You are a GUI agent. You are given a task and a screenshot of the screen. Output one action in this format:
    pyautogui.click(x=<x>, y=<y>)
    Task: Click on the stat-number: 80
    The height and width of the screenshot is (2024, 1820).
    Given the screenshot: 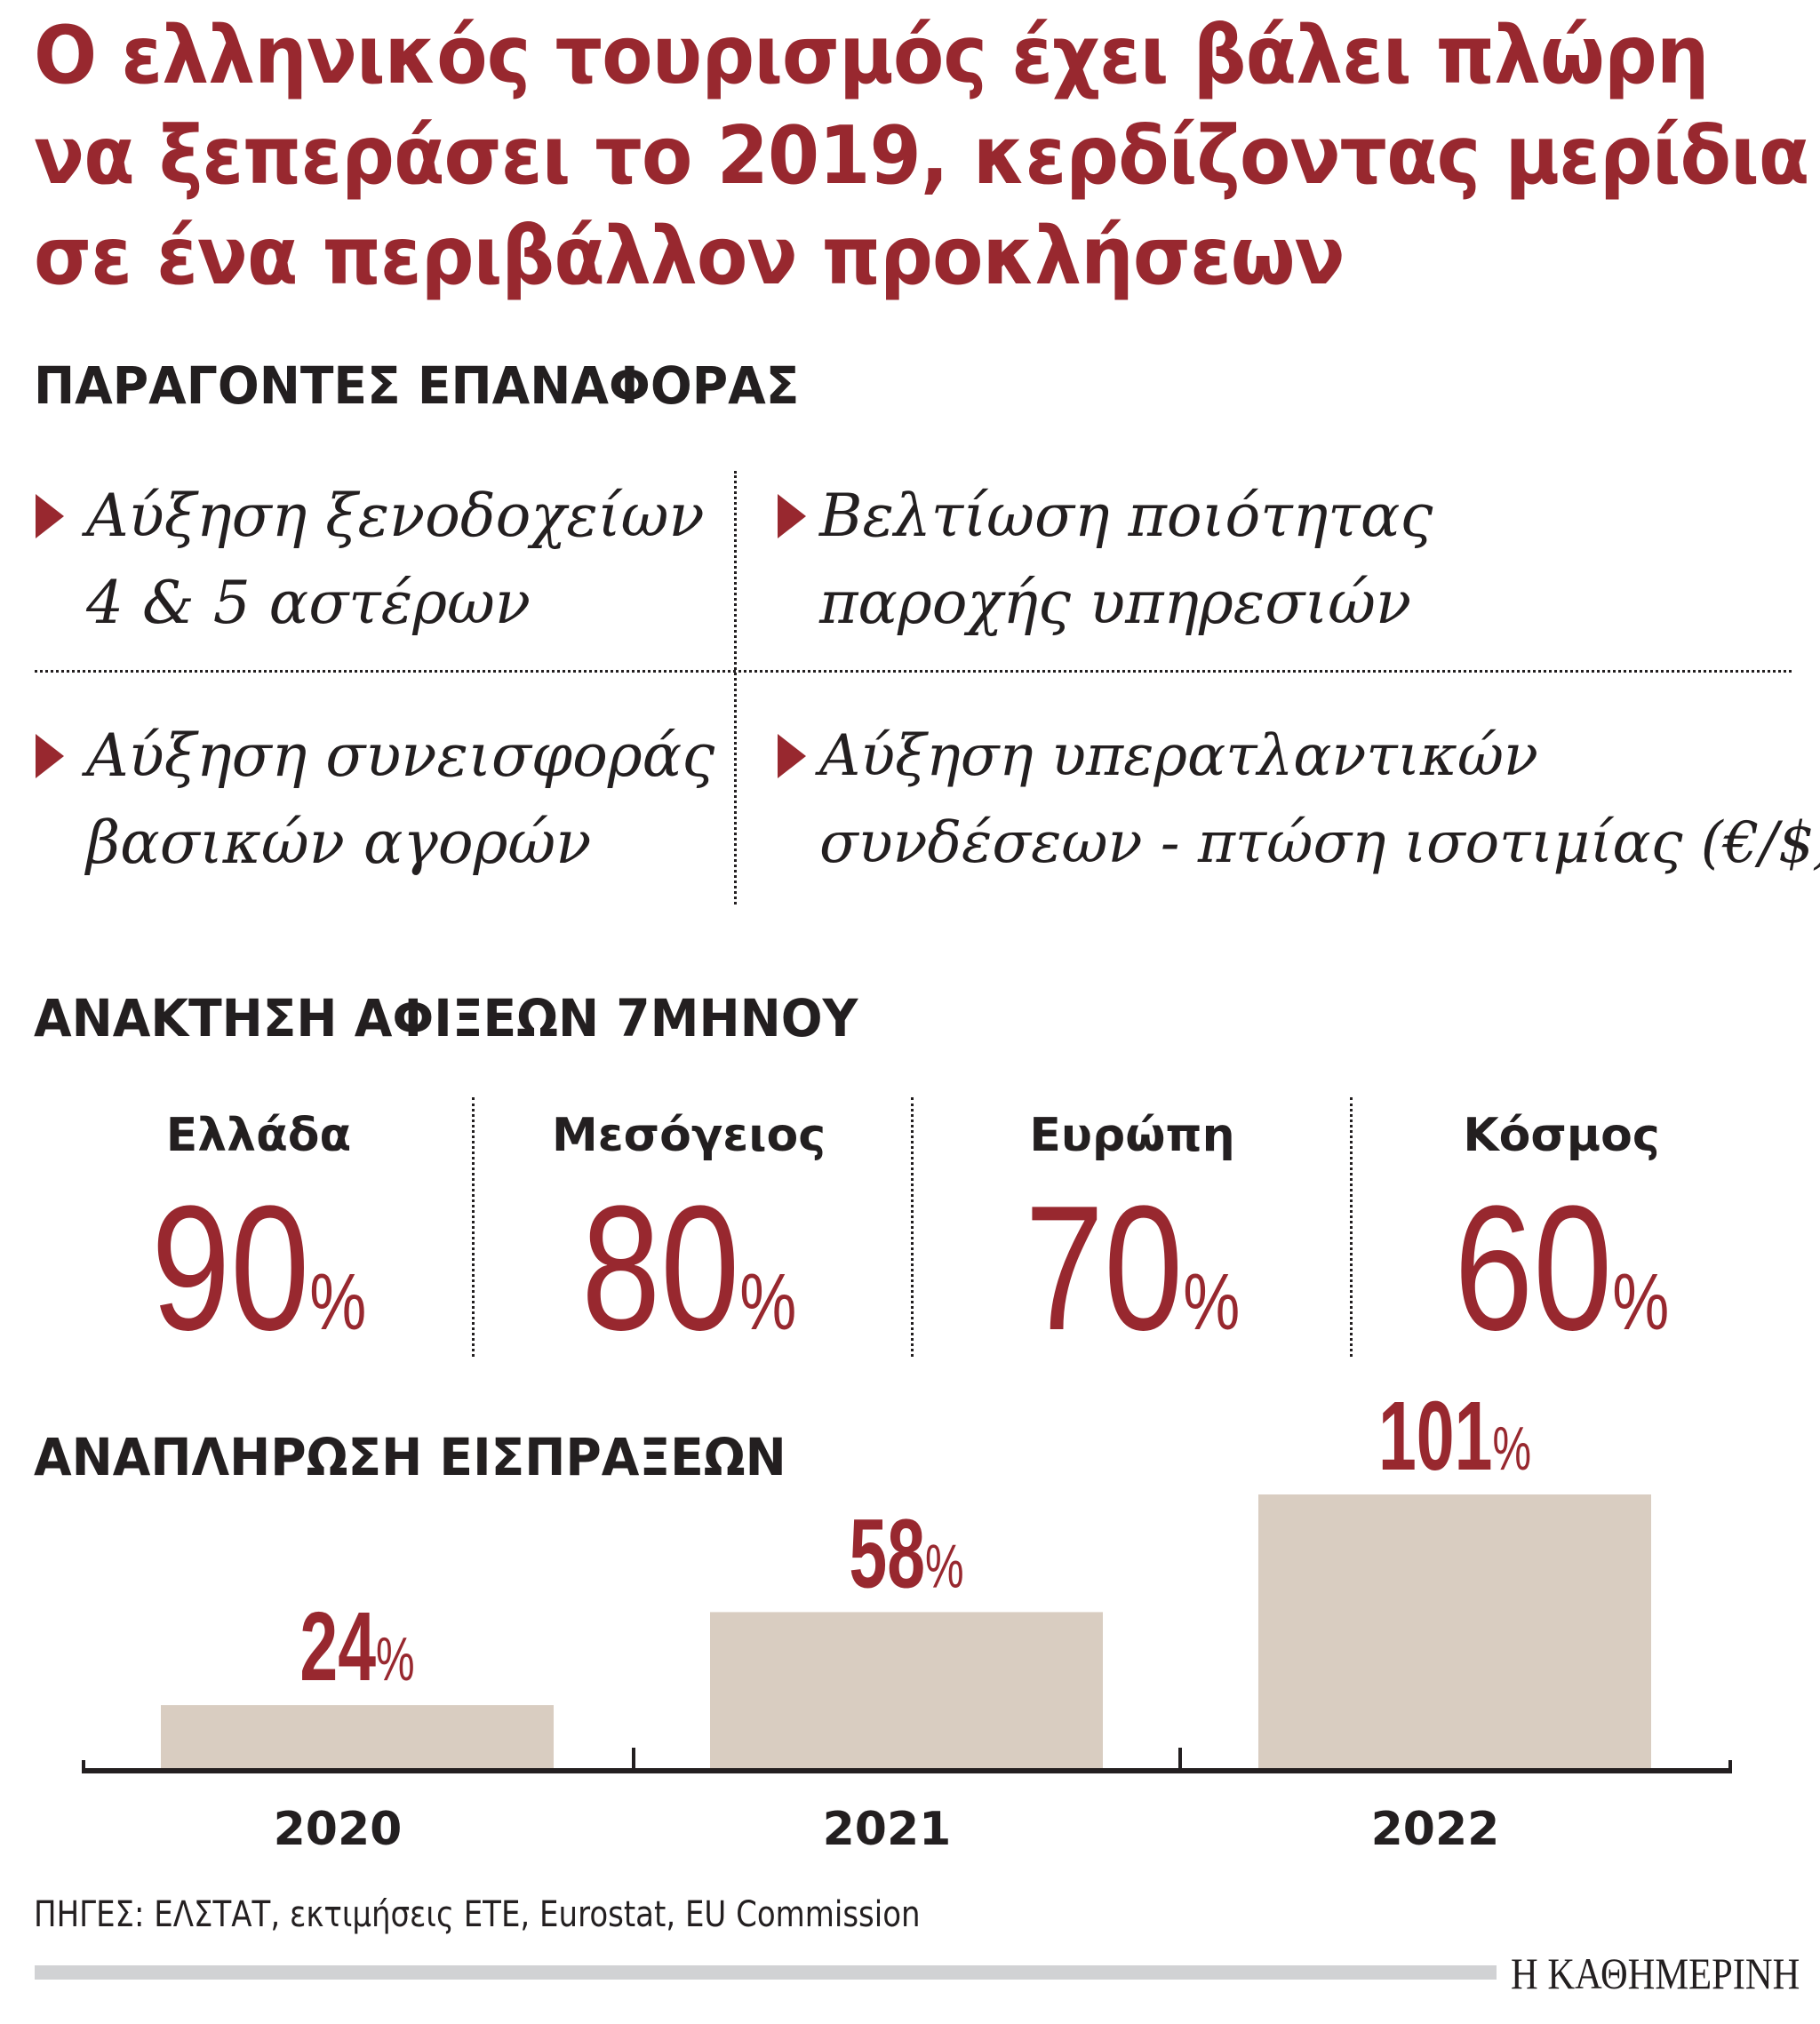 What is the action you would take?
    pyautogui.click(x=660, y=1268)
    